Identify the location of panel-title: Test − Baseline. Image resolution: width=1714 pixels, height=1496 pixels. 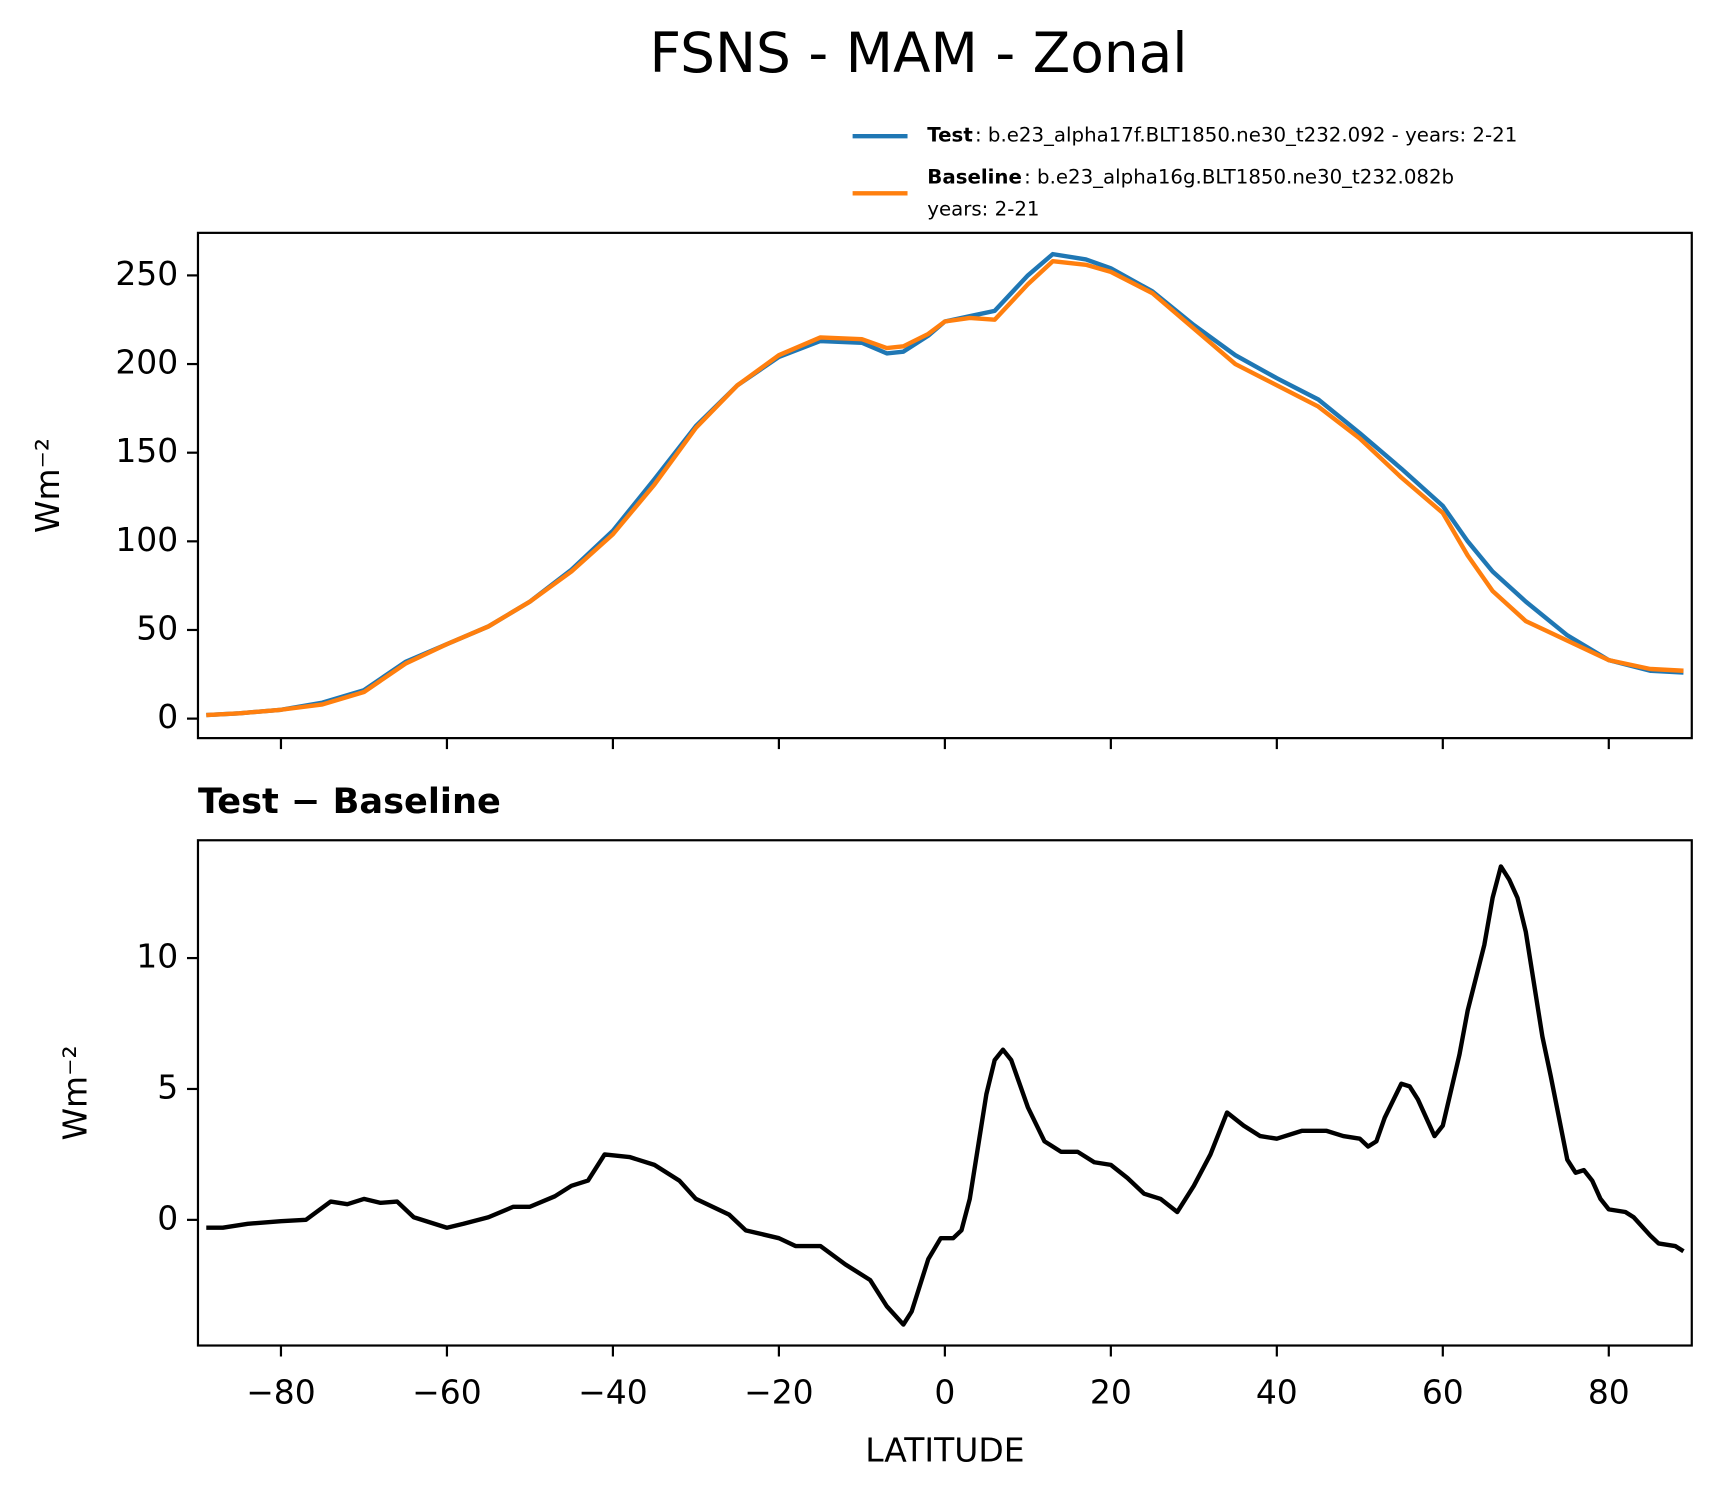
(349, 801).